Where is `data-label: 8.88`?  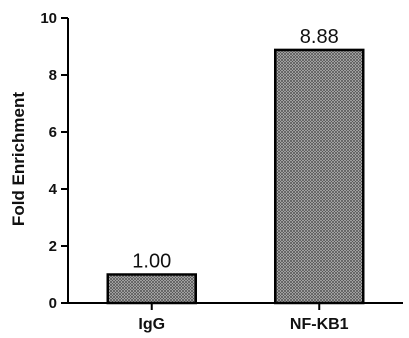 data-label: 8.88 is located at coordinates (319, 37).